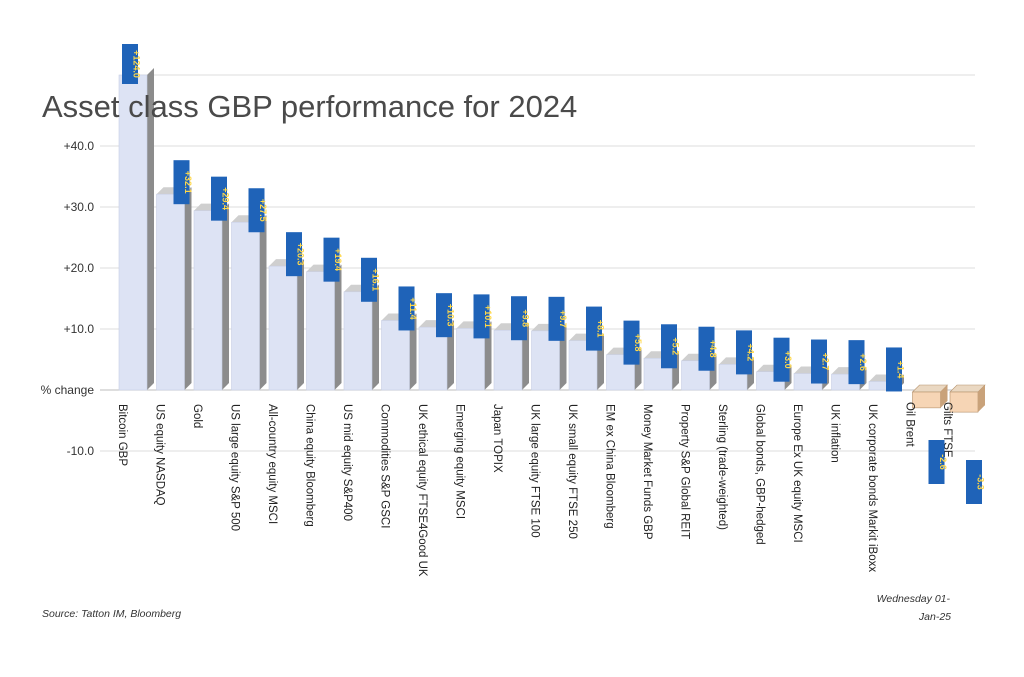  I want to click on svg-text: +32.1, so click(188, 182).